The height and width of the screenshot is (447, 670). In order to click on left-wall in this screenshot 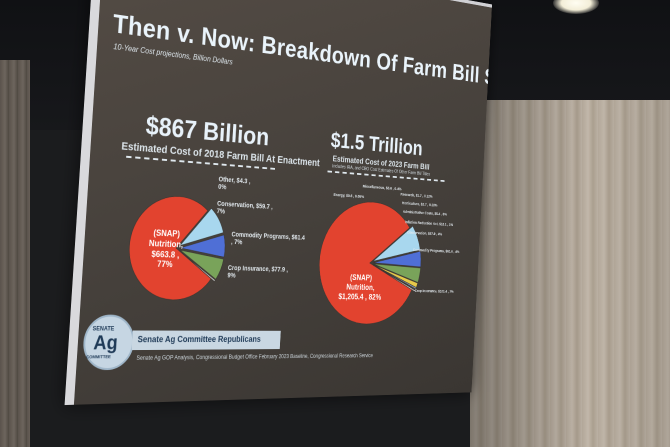, I will do `click(15, 253)`.